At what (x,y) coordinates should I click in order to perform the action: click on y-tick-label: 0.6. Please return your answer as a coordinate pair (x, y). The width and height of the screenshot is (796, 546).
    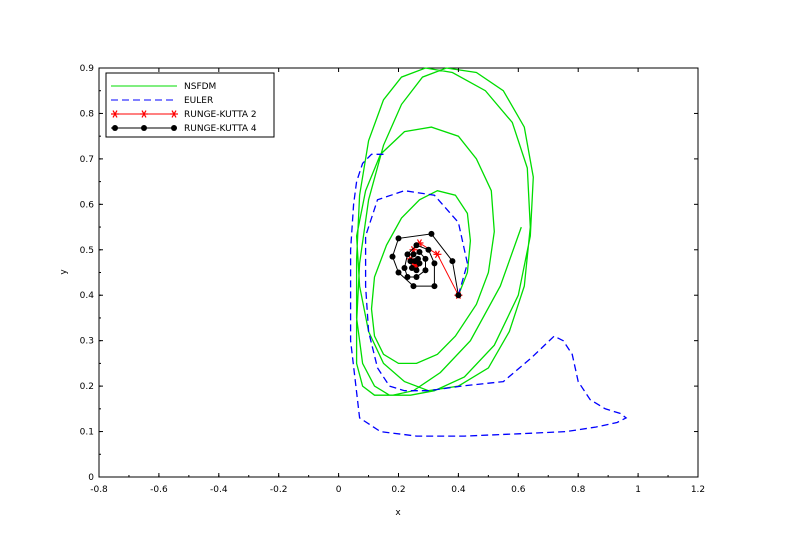
    Looking at the image, I should click on (87, 205).